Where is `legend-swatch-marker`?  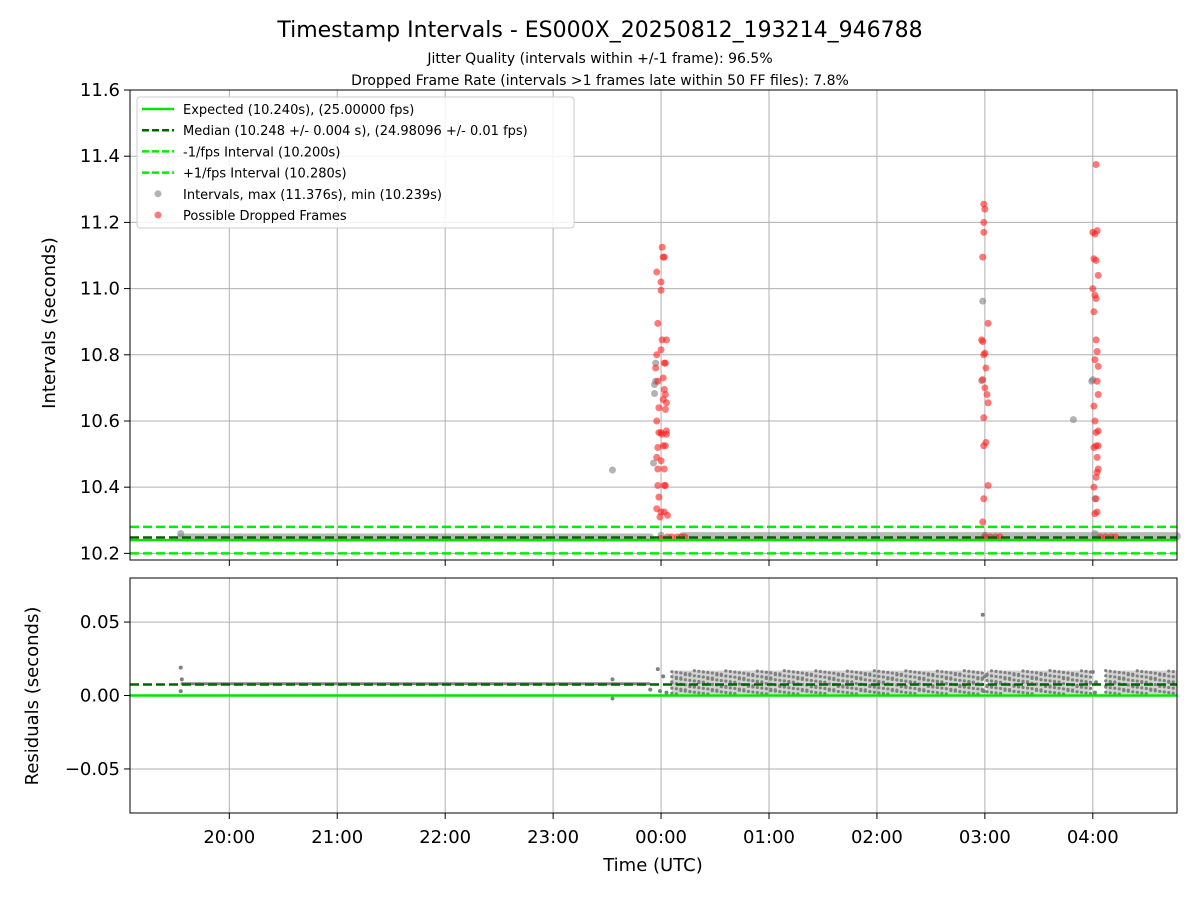
legend-swatch-marker is located at coordinates (158, 194).